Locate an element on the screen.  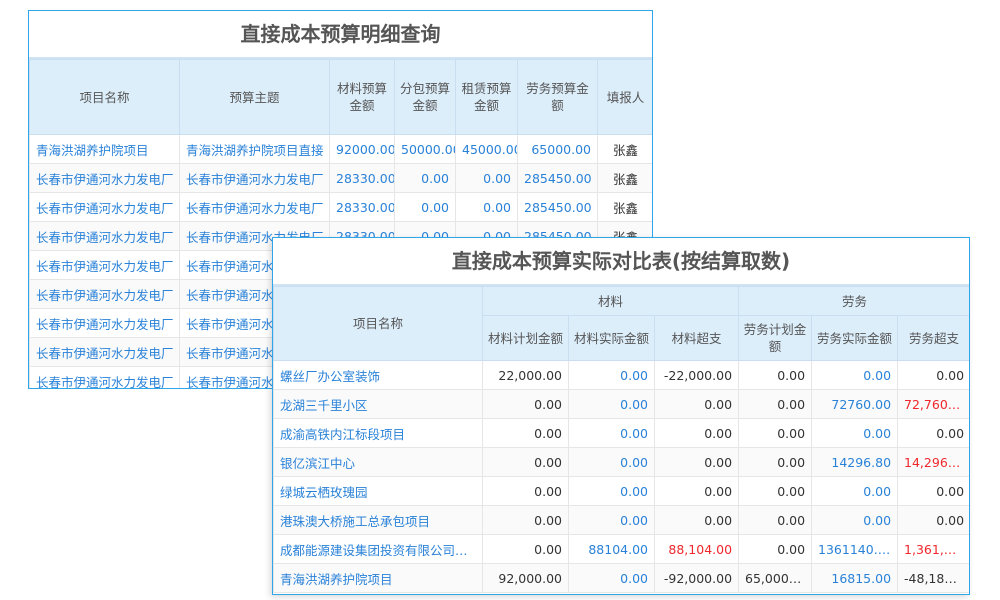
compare-cell: -22,000.00 is located at coordinates (696, 375).